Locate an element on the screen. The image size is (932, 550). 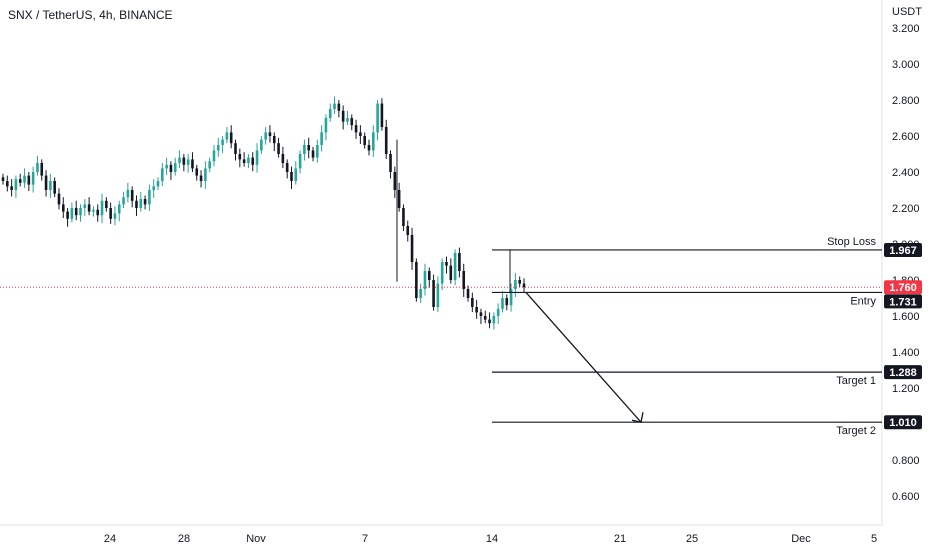
price-tag-text: 1.731 is located at coordinates (903, 302).